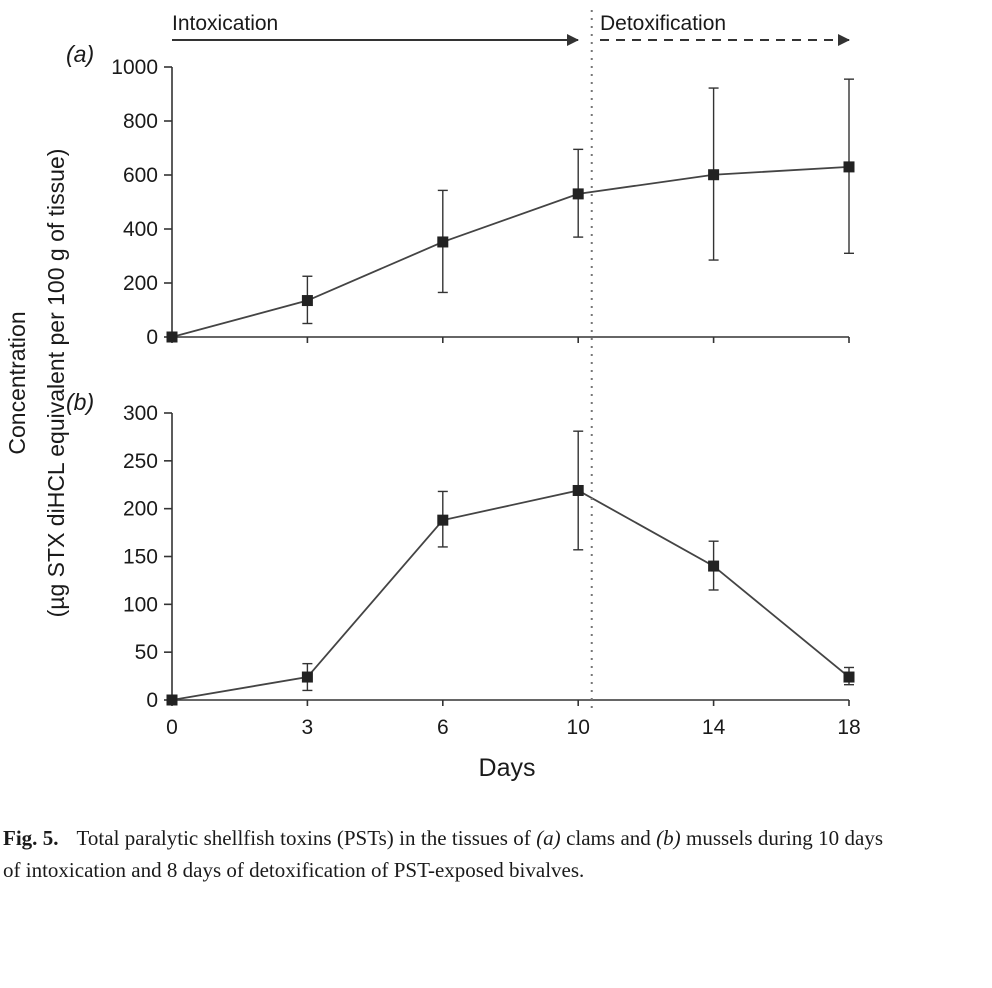 Image resolution: width=992 pixels, height=988 pixels. I want to click on phase-detoxification-label: Detoxification, so click(663, 23).